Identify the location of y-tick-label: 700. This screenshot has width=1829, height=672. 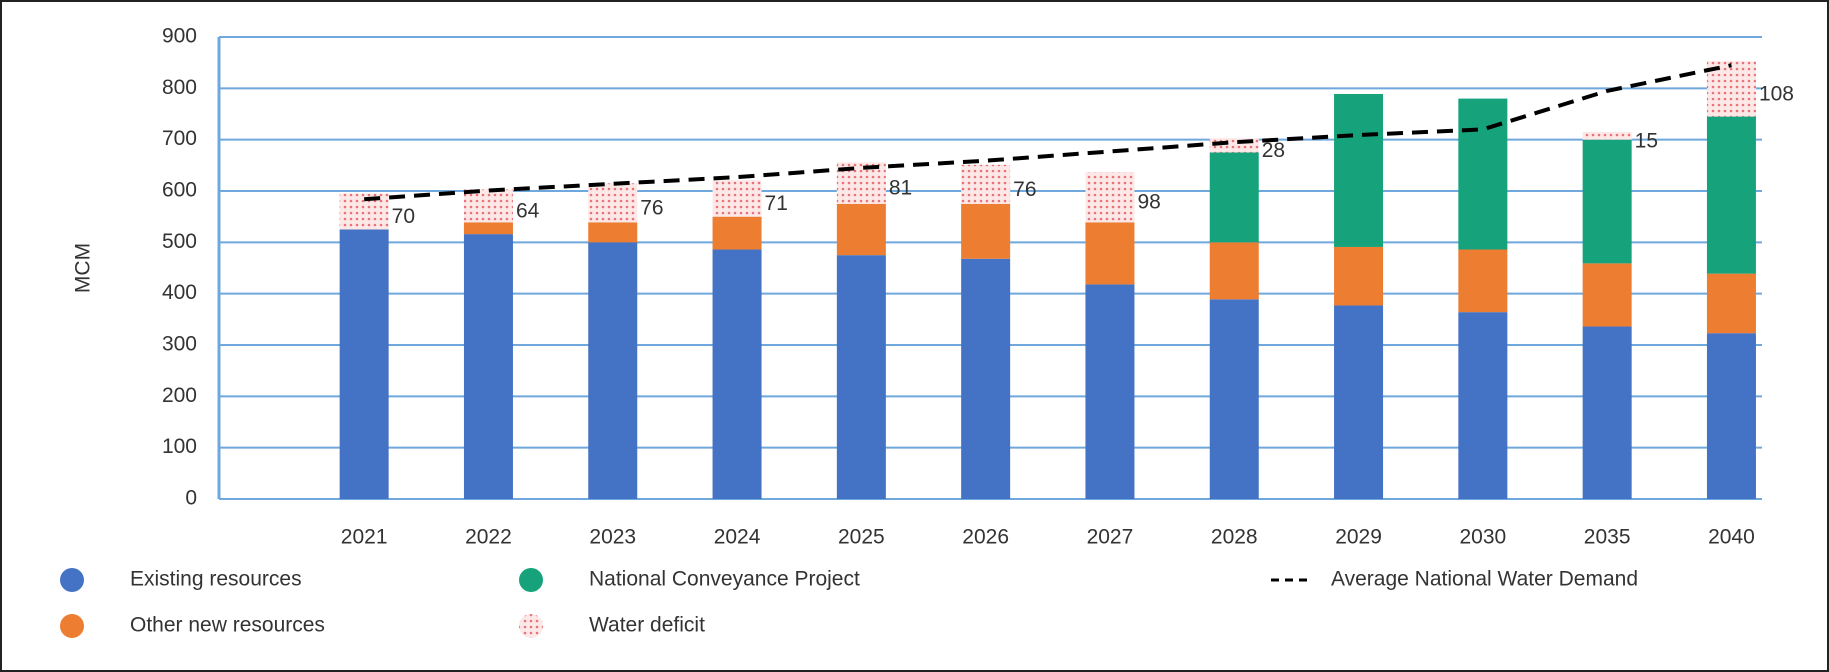
(179, 138).